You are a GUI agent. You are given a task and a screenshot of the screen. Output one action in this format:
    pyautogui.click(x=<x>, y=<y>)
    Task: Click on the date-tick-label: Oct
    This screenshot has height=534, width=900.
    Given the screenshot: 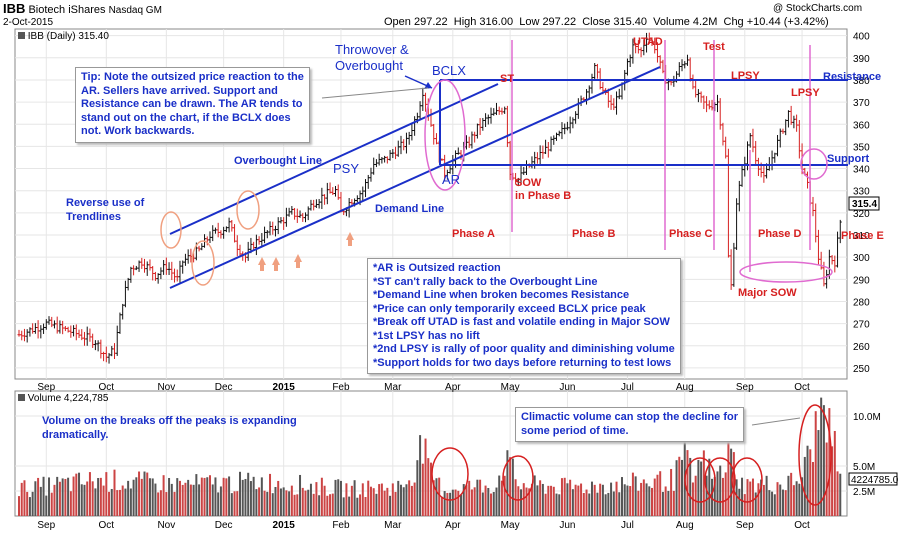 What is the action you would take?
    pyautogui.click(x=802, y=525)
    